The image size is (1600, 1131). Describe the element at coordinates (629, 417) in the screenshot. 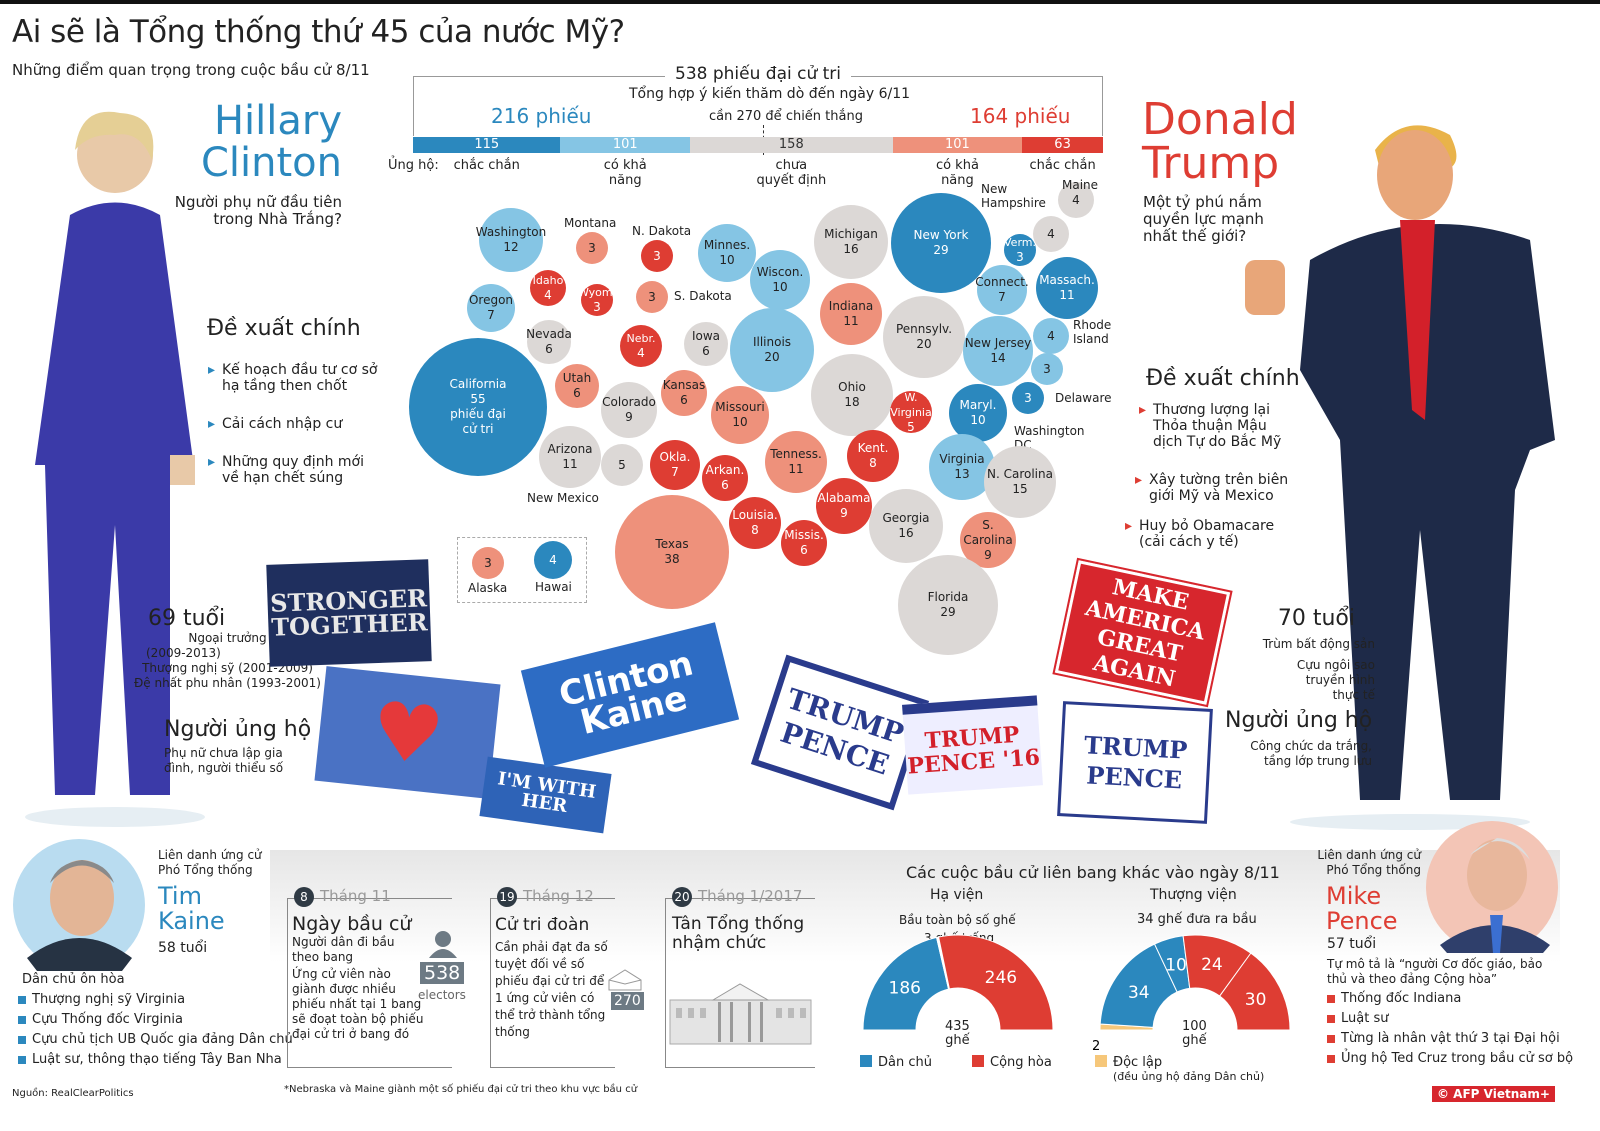

I see `state-votes: 9` at that location.